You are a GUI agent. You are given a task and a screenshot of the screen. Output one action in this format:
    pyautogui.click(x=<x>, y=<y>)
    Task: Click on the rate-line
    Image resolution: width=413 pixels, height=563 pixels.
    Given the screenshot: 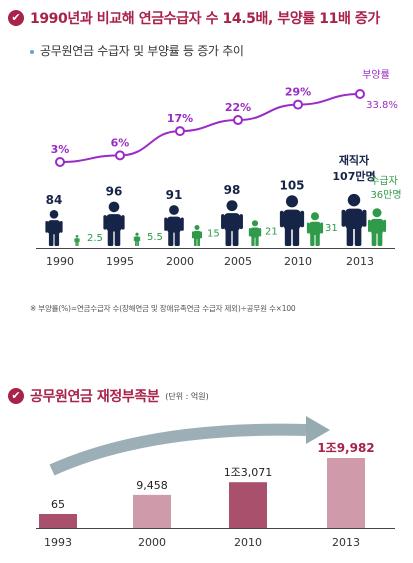 What is the action you would take?
    pyautogui.click(x=210, y=128)
    